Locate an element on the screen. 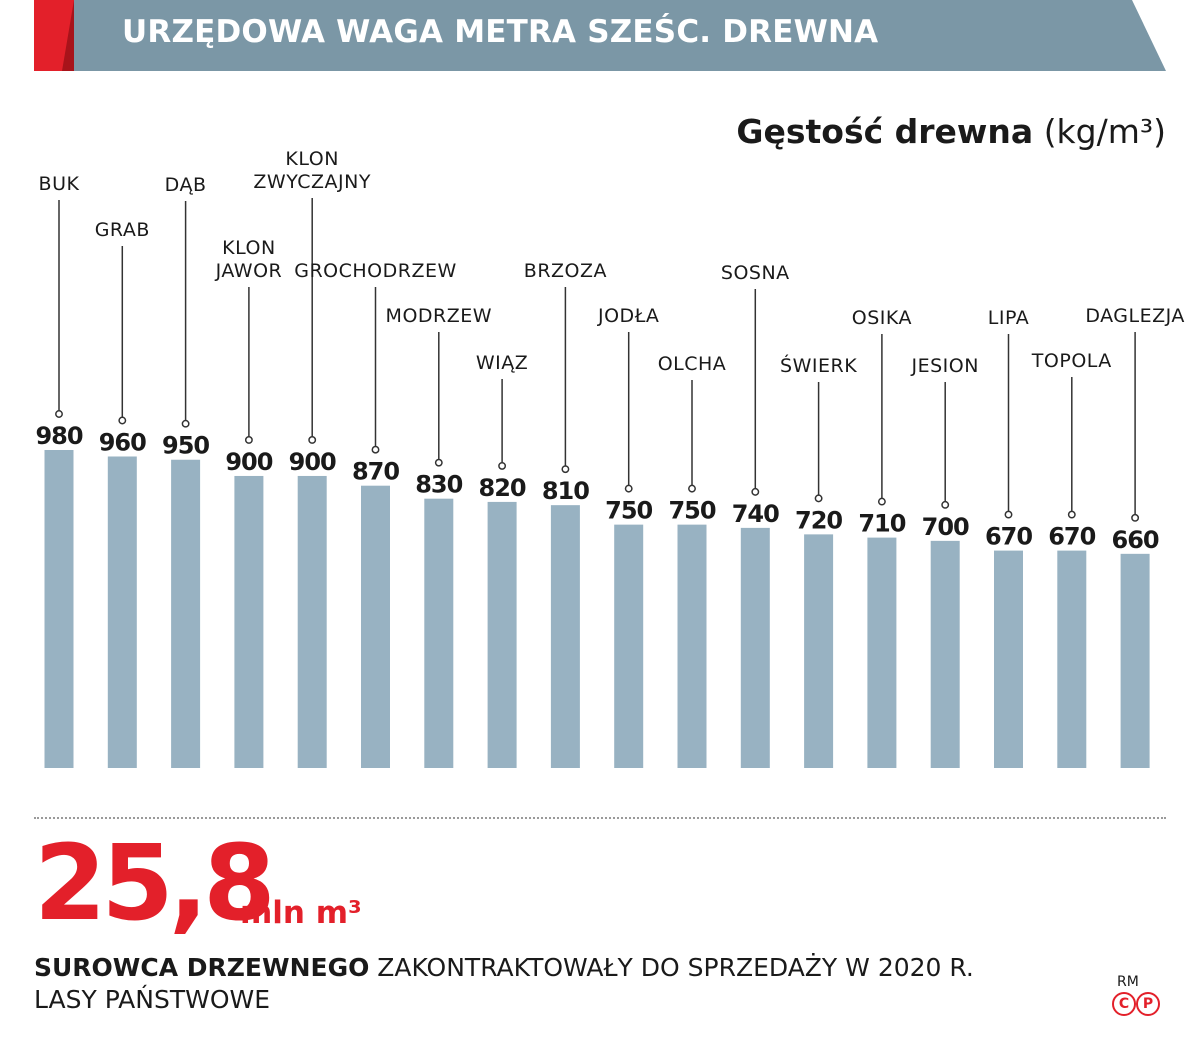 Image resolution: width=1200 pixels, height=1039 pixels. y-axis-label-bold: Gęstość drewna is located at coordinates (885, 131).